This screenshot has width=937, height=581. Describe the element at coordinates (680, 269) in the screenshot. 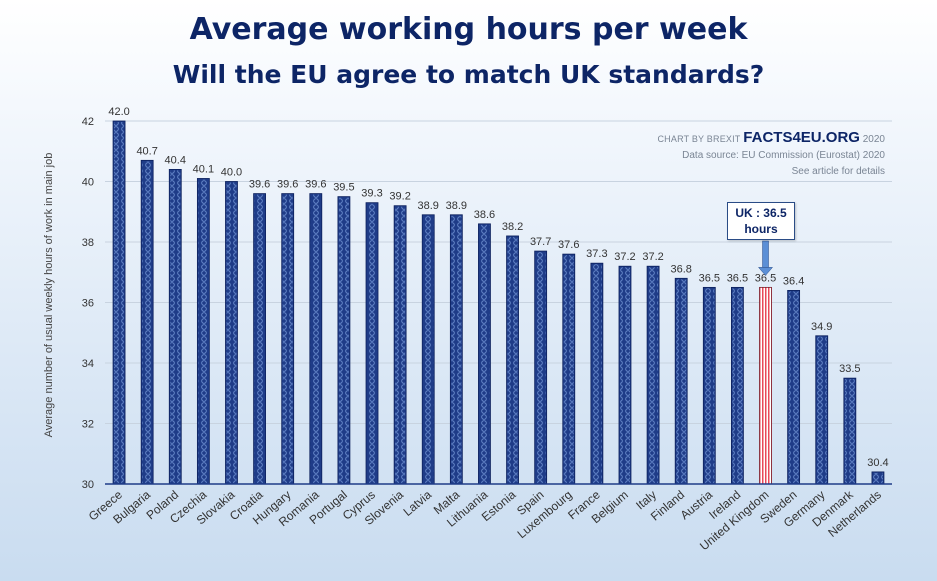

I see `data-label: 36.8` at that location.